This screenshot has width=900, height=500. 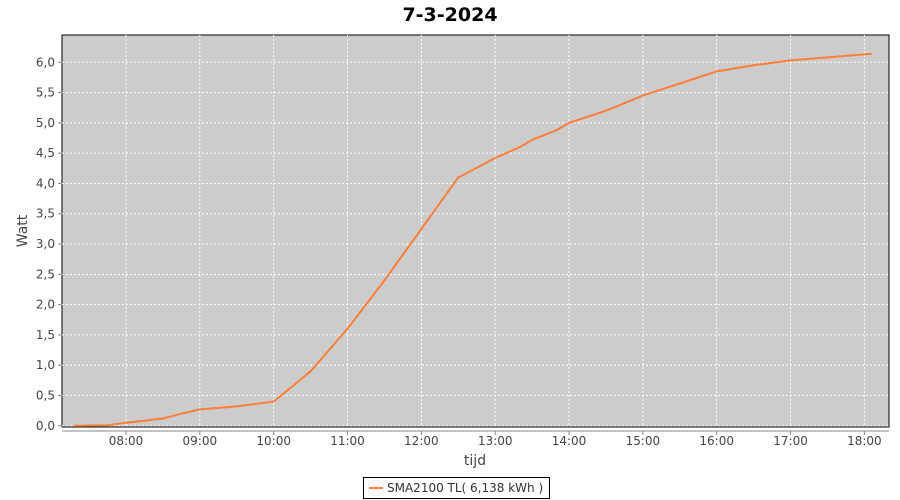 I want to click on x-tick-label: 08:00, so click(x=126, y=441).